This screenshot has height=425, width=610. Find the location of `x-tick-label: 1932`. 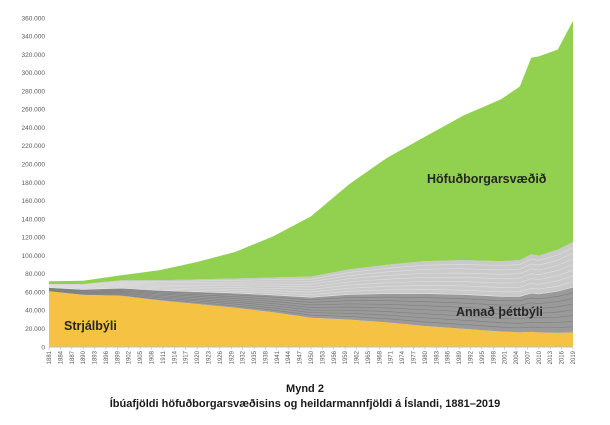

x-tick-label: 1932 is located at coordinates (244, 357).